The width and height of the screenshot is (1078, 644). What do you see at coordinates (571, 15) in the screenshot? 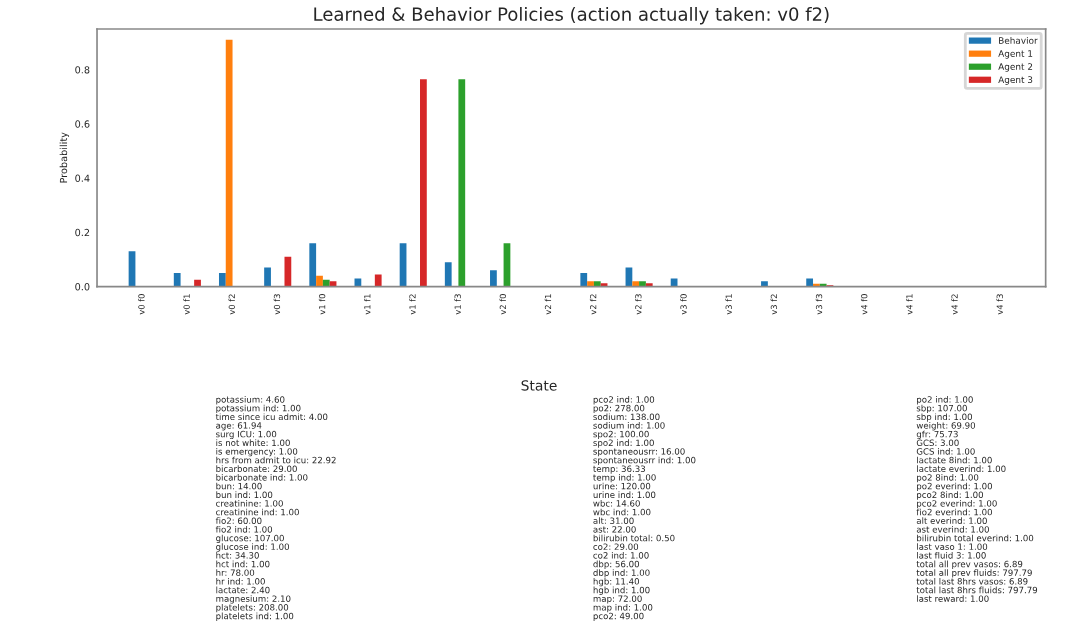
I see `chart-title: Learned & Behavior Policies (action actually taken: v0 f2)` at bounding box center [571, 15].